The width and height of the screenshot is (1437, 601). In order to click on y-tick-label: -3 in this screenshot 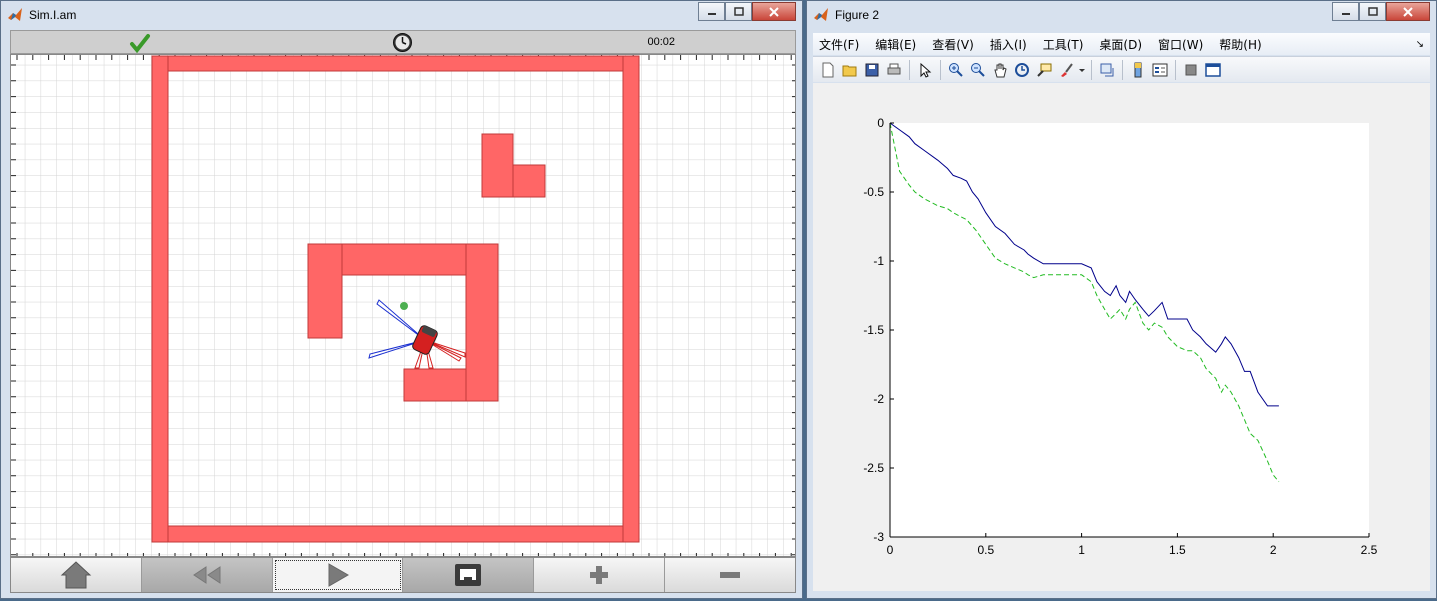, I will do `click(878, 537)`.